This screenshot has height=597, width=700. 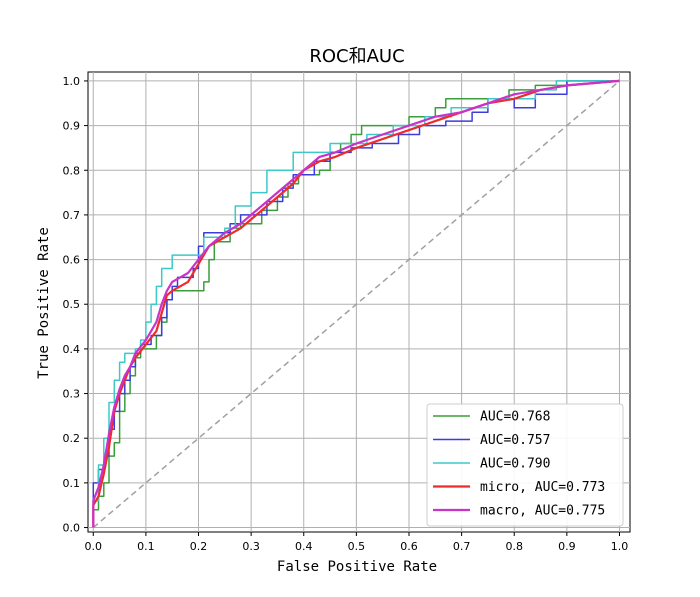 I want to click on x-tick-label: 0.0, so click(x=94, y=546).